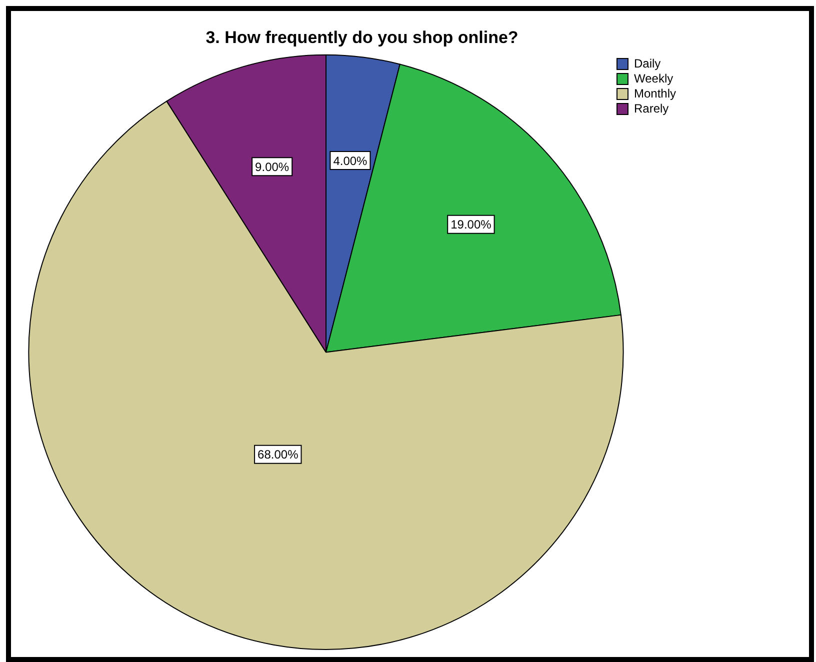  Describe the element at coordinates (647, 63) in the screenshot. I see `legend-label: Daily` at that location.